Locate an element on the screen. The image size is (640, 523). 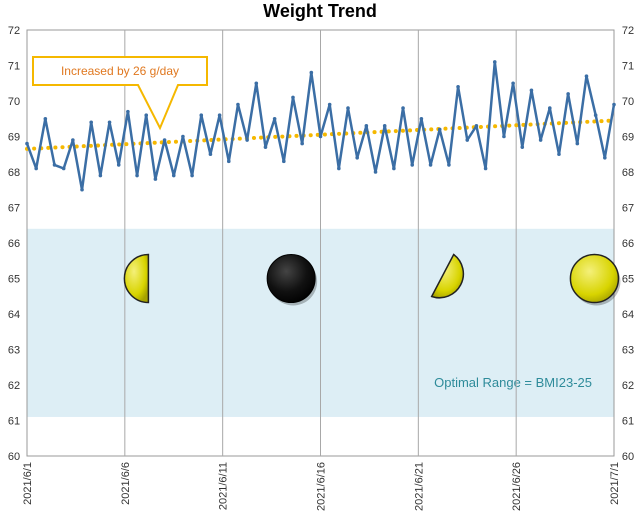
y-tick-label-left: 63 is located at coordinates (14, 351).